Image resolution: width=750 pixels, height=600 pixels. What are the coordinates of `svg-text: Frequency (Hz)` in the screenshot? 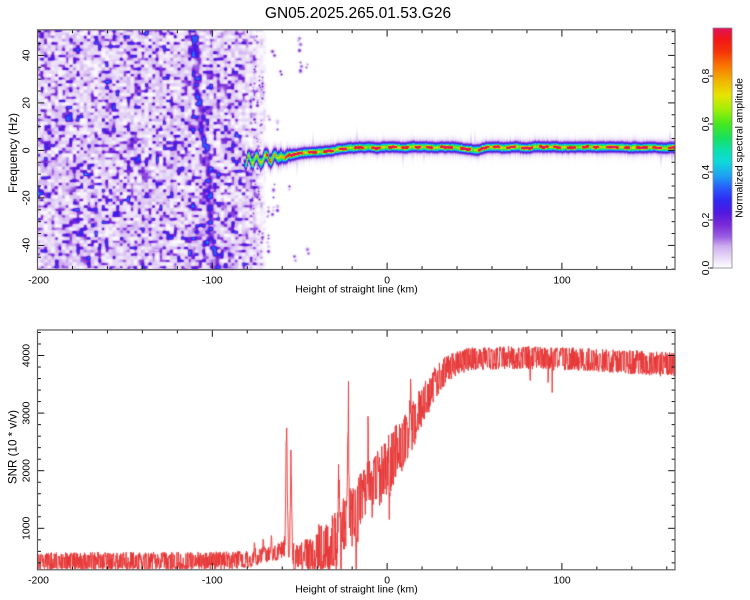 It's located at (13, 153).